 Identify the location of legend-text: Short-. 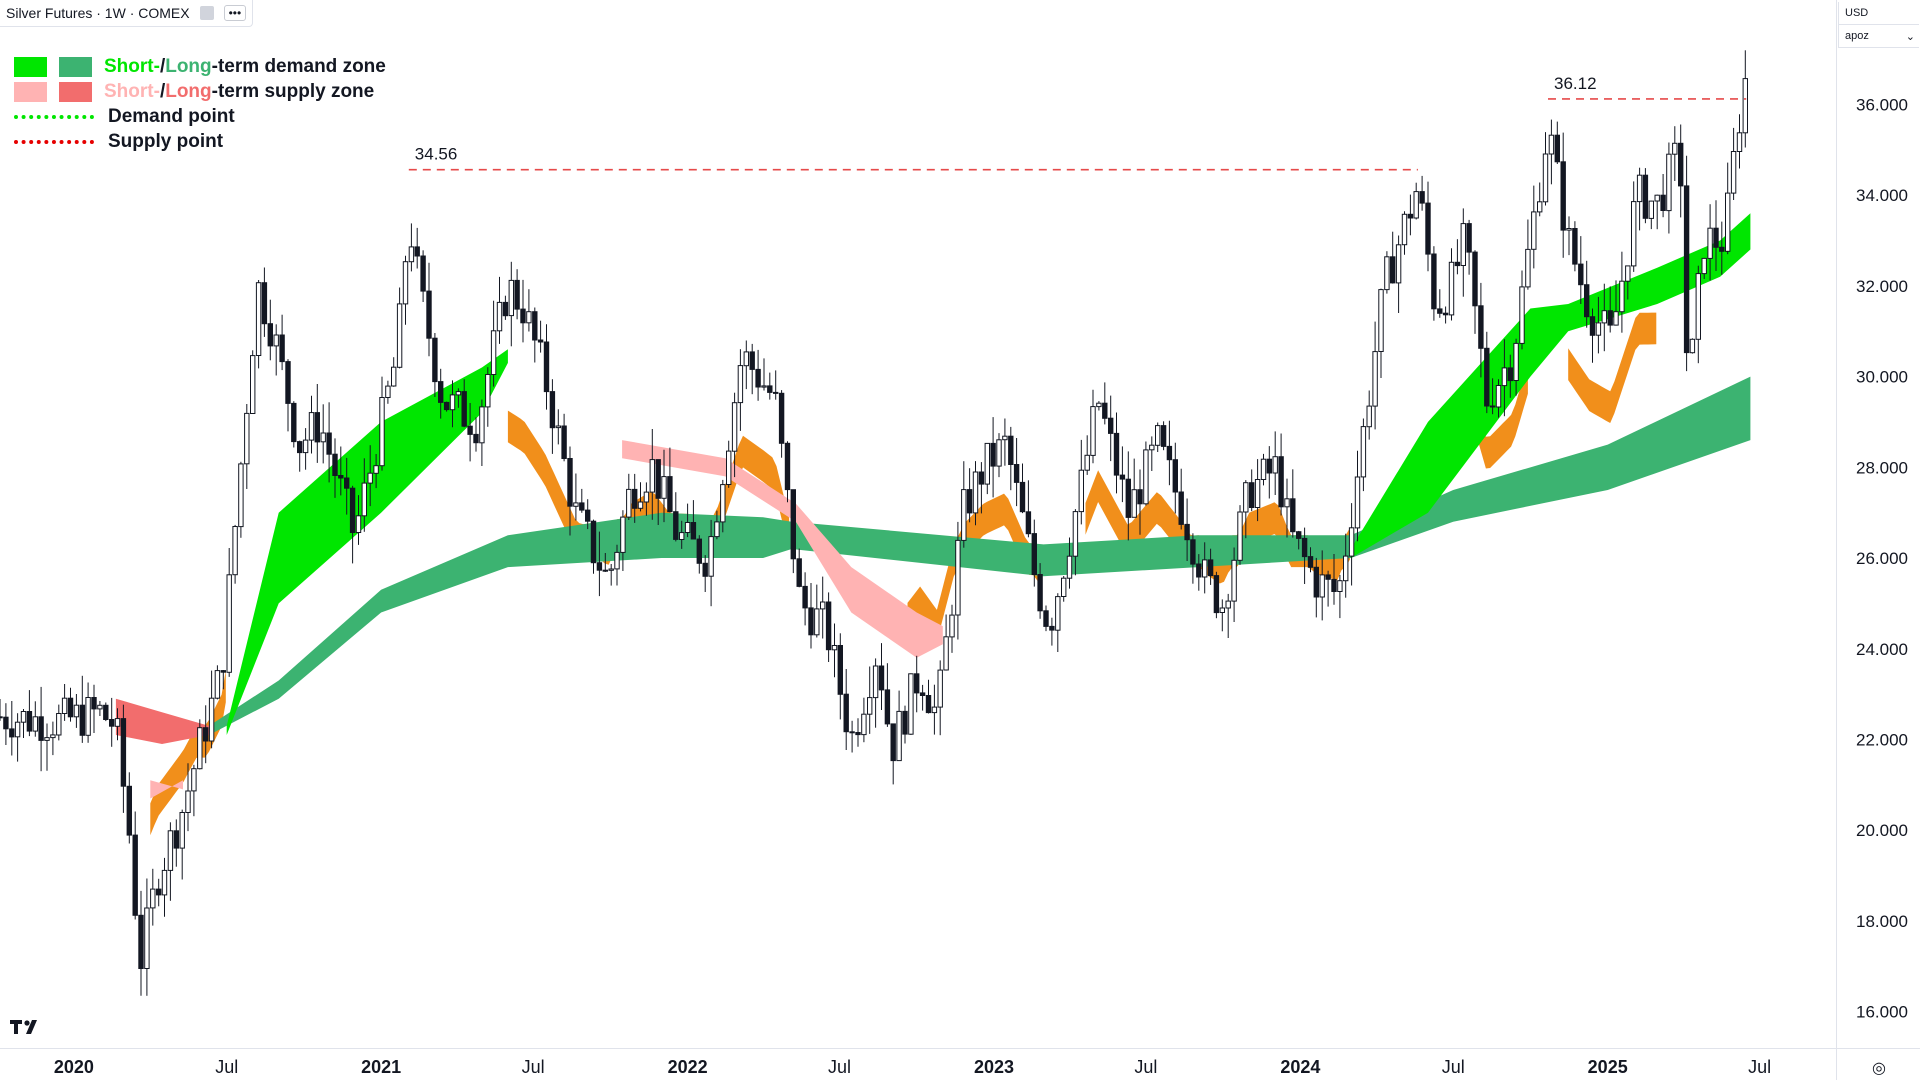
(132, 66).